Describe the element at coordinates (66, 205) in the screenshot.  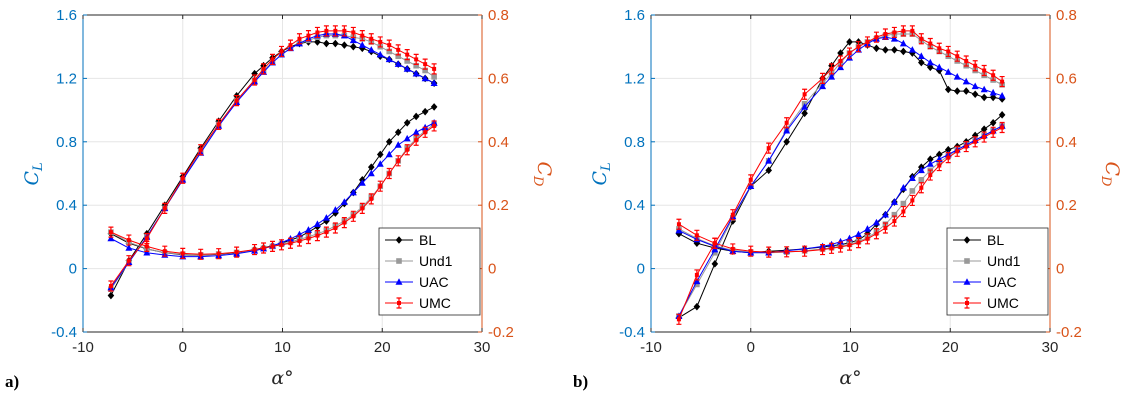
I see `y-left-tick-label: 0.4` at that location.